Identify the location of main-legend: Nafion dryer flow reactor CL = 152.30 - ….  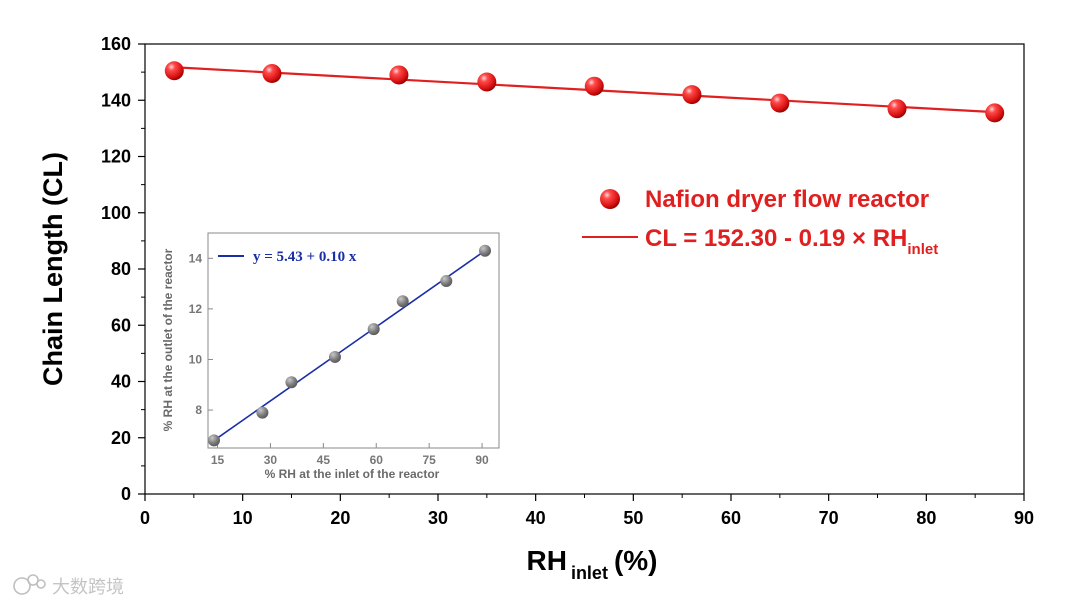
(760, 222).